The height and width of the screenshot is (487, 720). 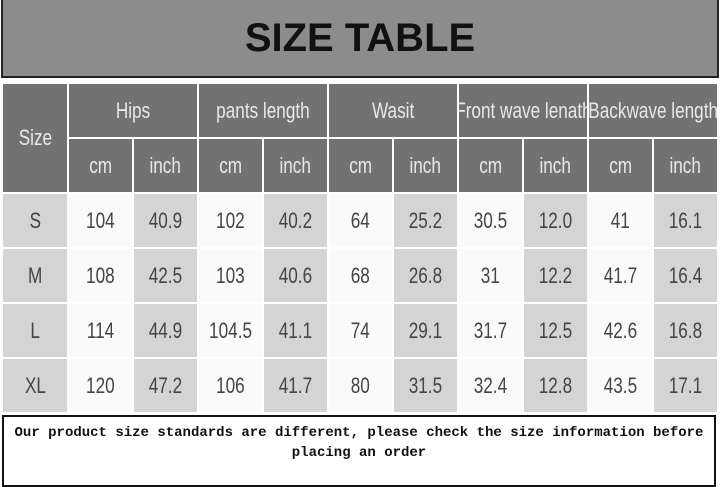 I want to click on size-header-text: Size, so click(x=35, y=137).